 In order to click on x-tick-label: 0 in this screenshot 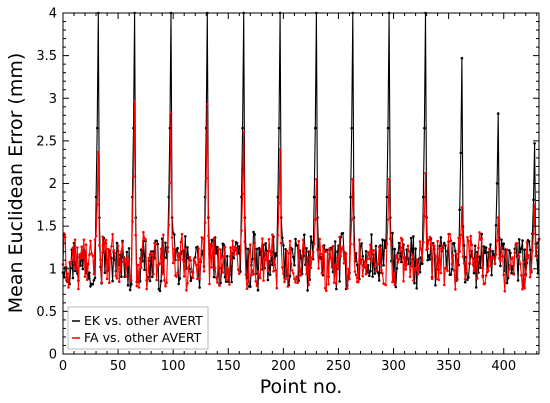, I will do `click(63, 366)`.